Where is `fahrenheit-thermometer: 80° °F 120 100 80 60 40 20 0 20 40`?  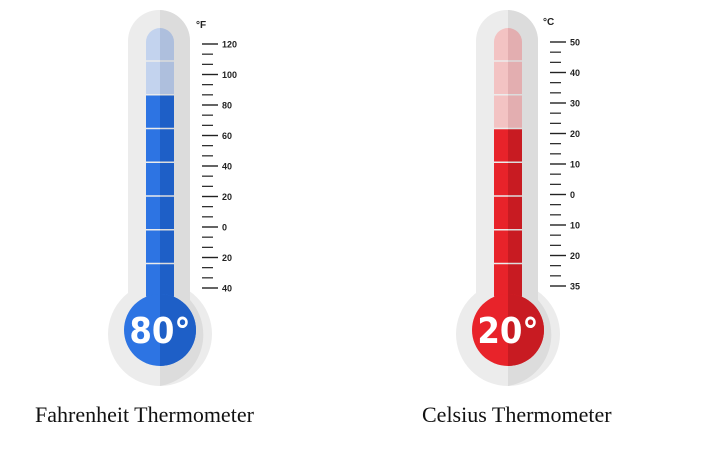 fahrenheit-thermometer: 80° °F 120 100 80 60 40 20 0 20 40 is located at coordinates (172, 198).